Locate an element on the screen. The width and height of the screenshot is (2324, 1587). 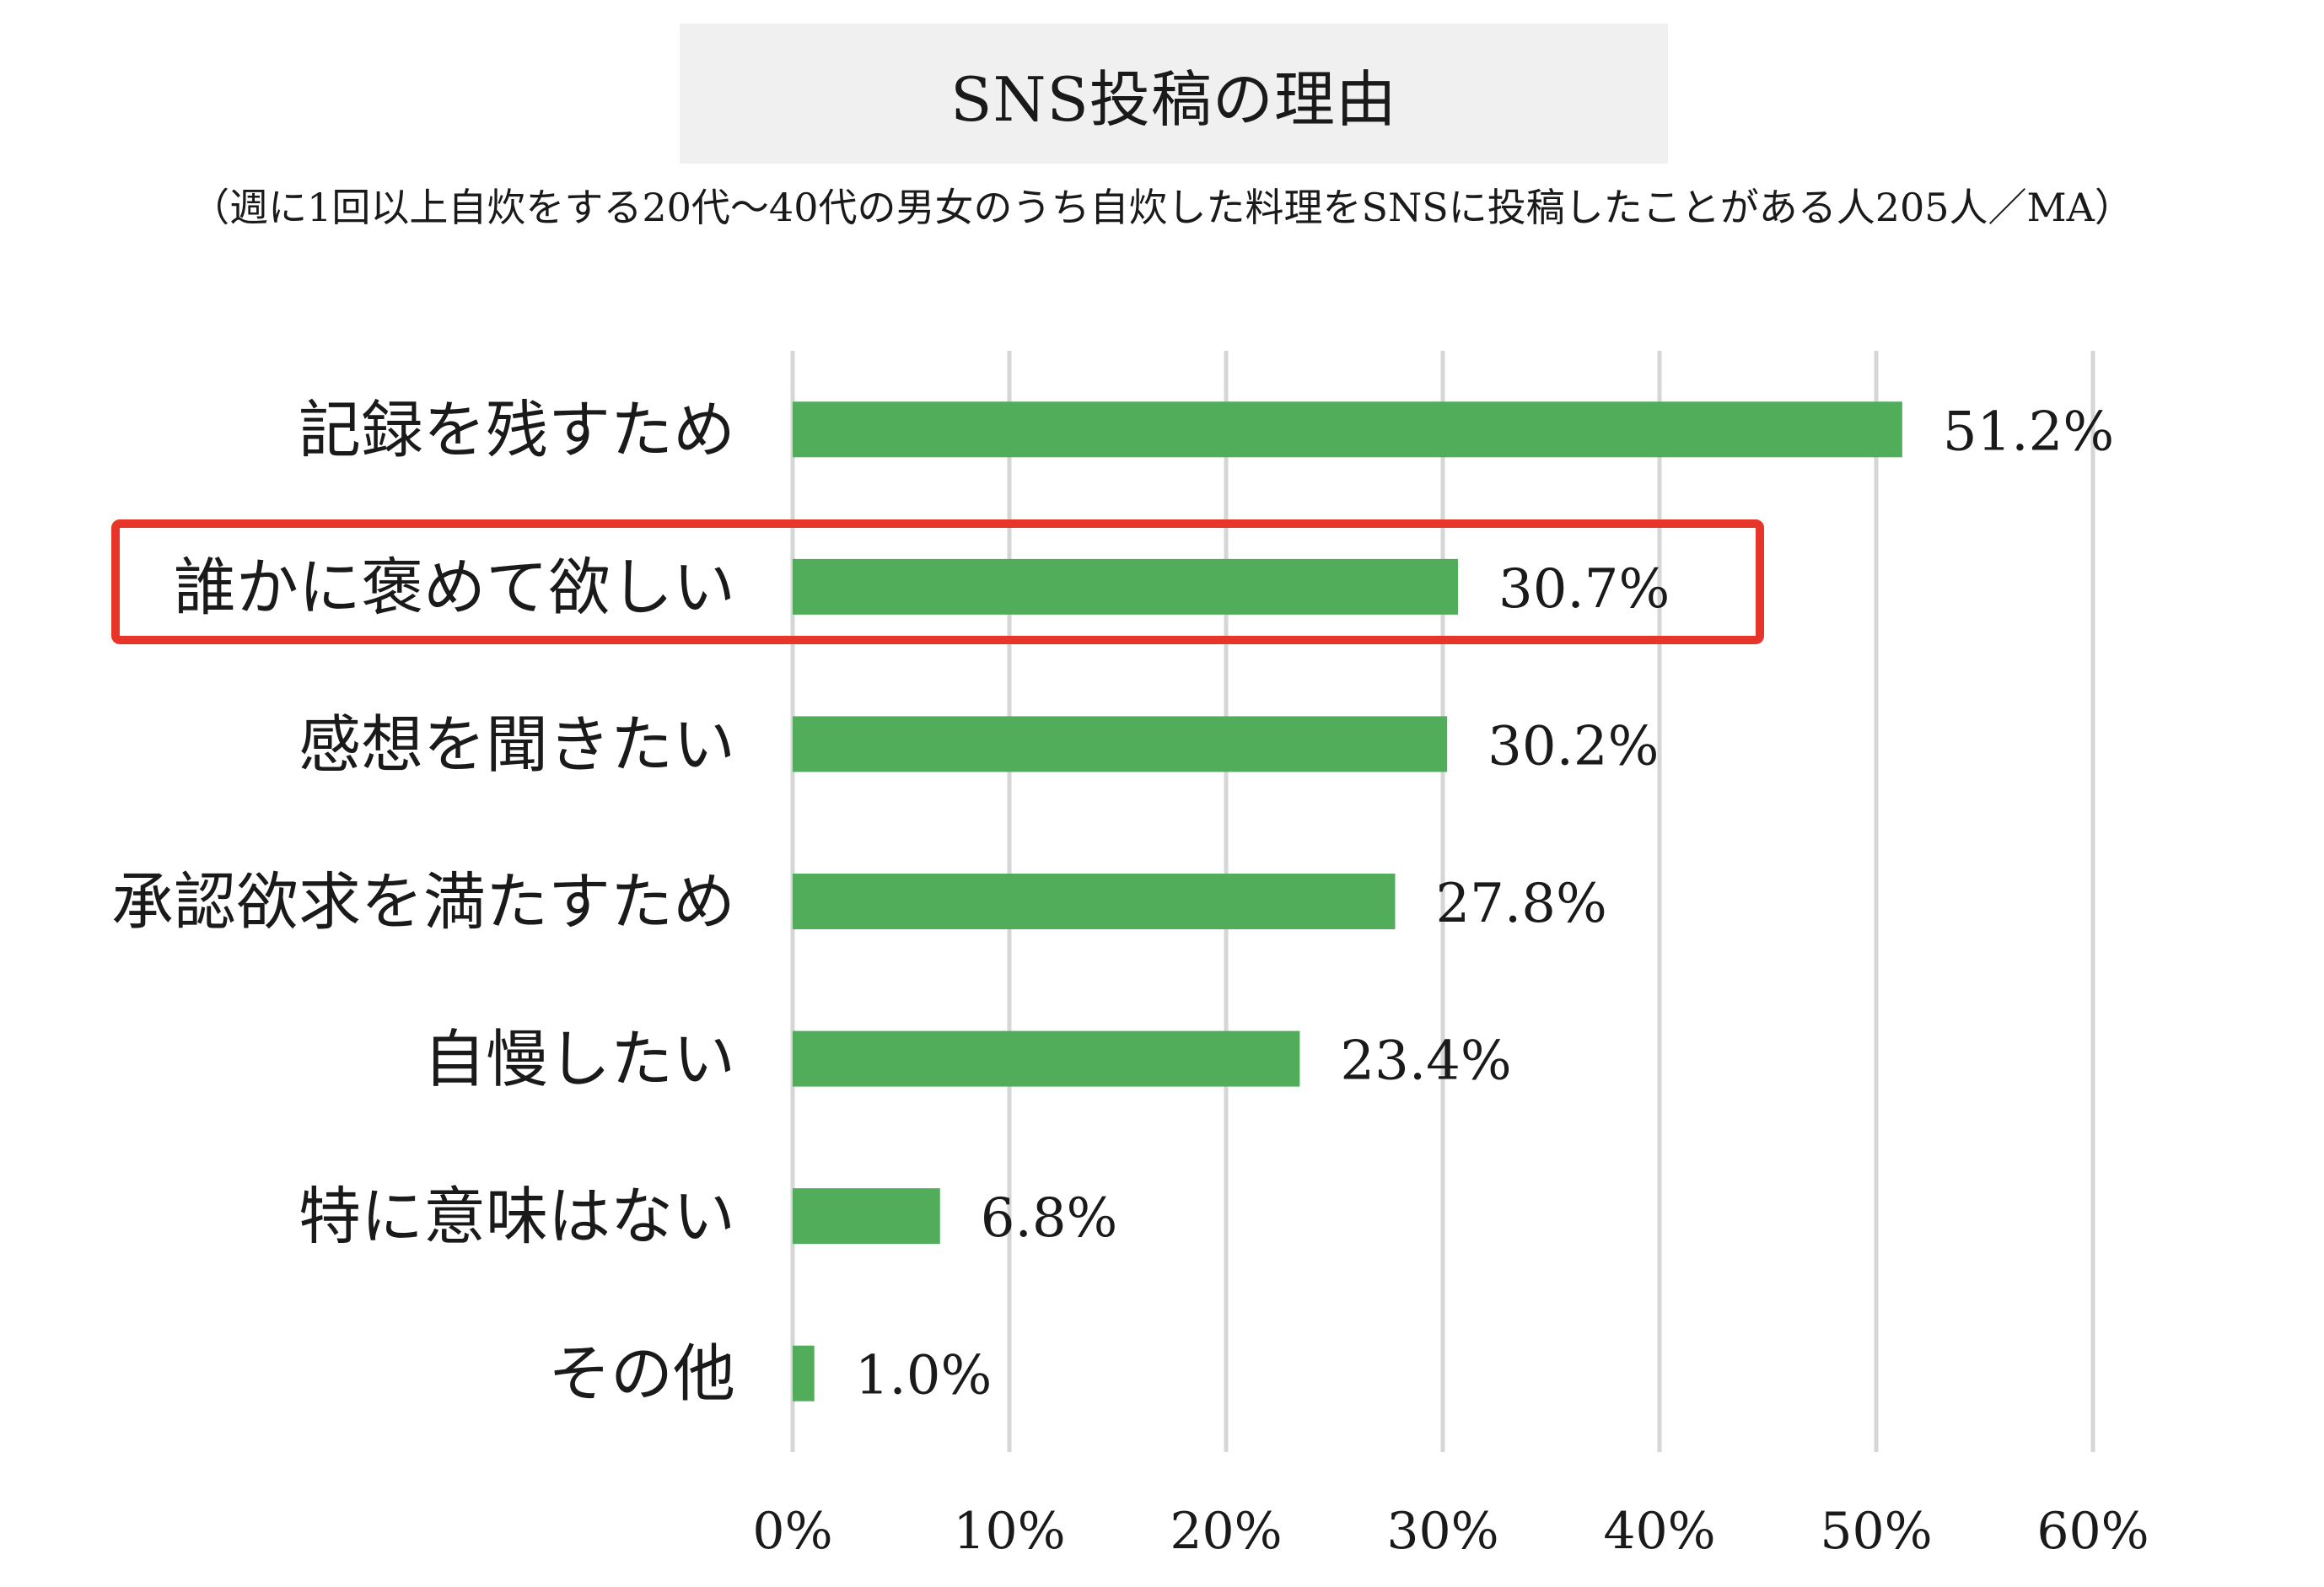
x-tick-label: 20% is located at coordinates (1226, 1532).